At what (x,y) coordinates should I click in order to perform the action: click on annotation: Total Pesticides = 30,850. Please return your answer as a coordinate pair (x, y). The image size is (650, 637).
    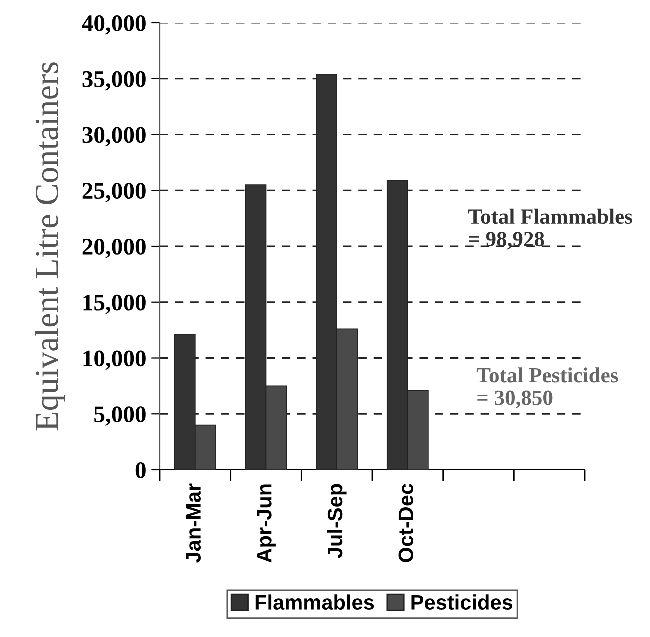
    Looking at the image, I should click on (547, 388).